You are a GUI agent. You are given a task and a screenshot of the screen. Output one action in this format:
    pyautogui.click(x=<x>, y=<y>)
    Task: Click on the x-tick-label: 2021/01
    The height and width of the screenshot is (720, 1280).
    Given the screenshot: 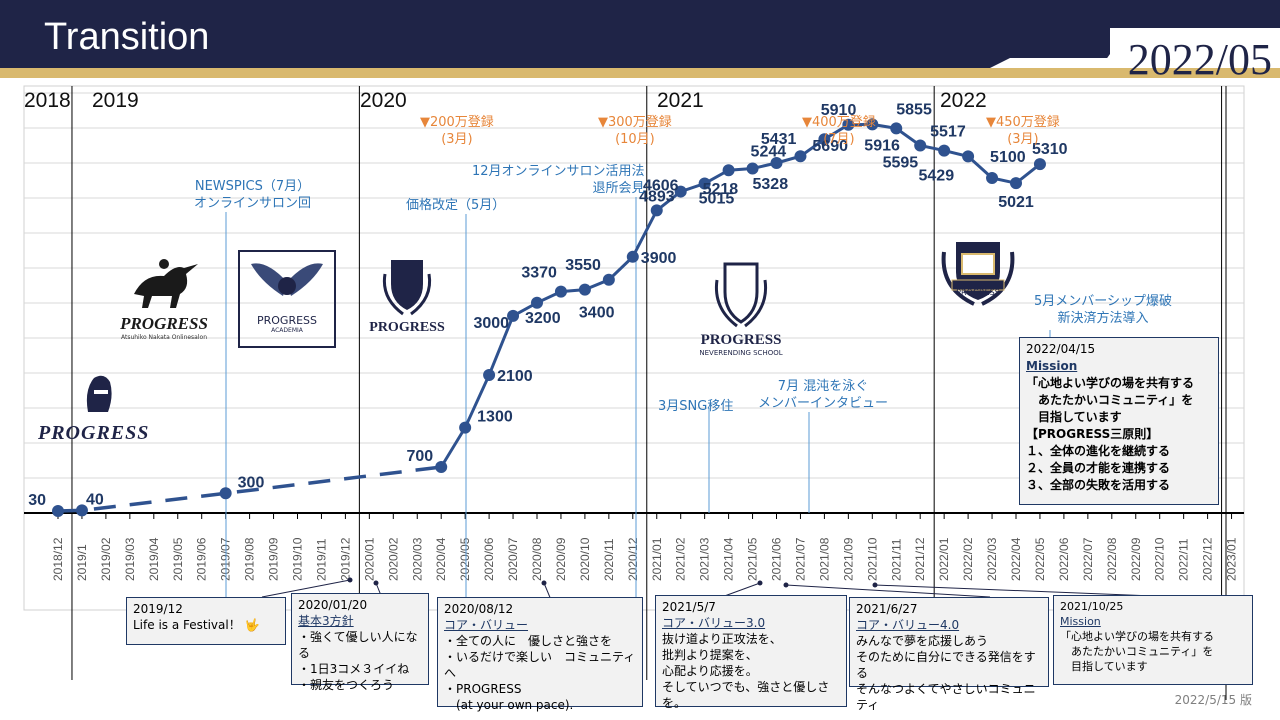 What is the action you would take?
    pyautogui.click(x=657, y=559)
    